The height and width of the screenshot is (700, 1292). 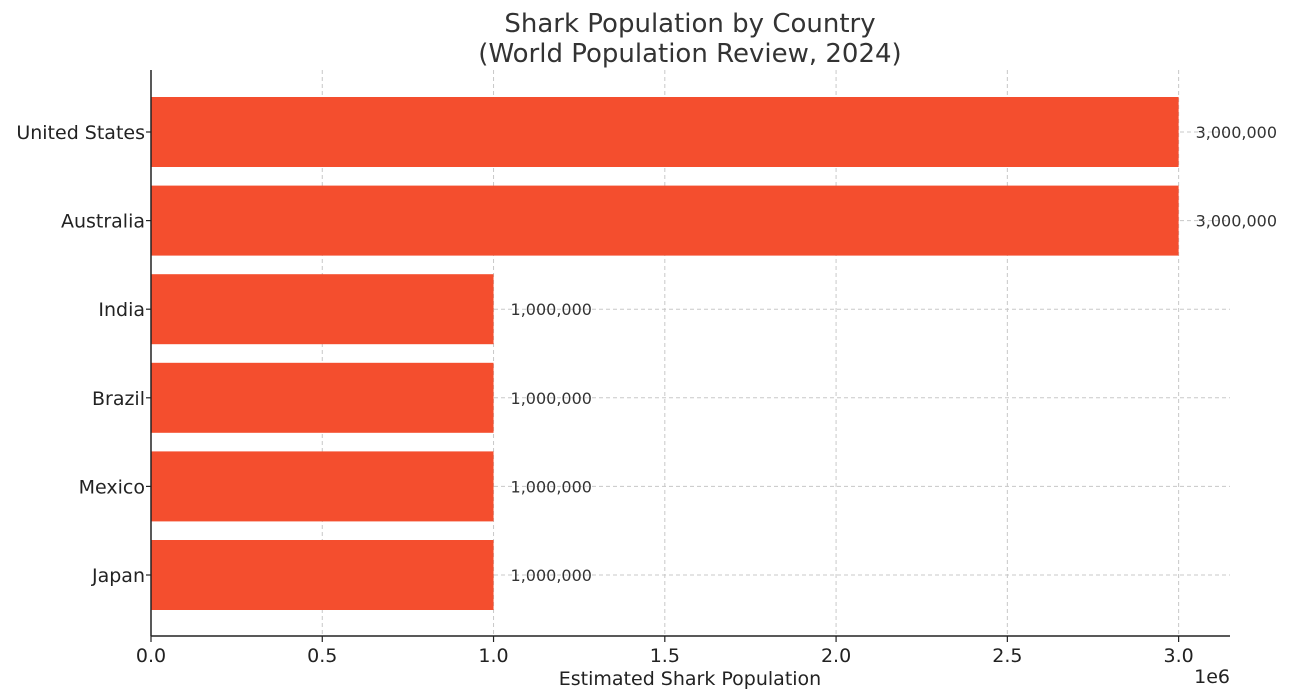 What do you see at coordinates (665, 132) in the screenshot?
I see `bar-united-states` at bounding box center [665, 132].